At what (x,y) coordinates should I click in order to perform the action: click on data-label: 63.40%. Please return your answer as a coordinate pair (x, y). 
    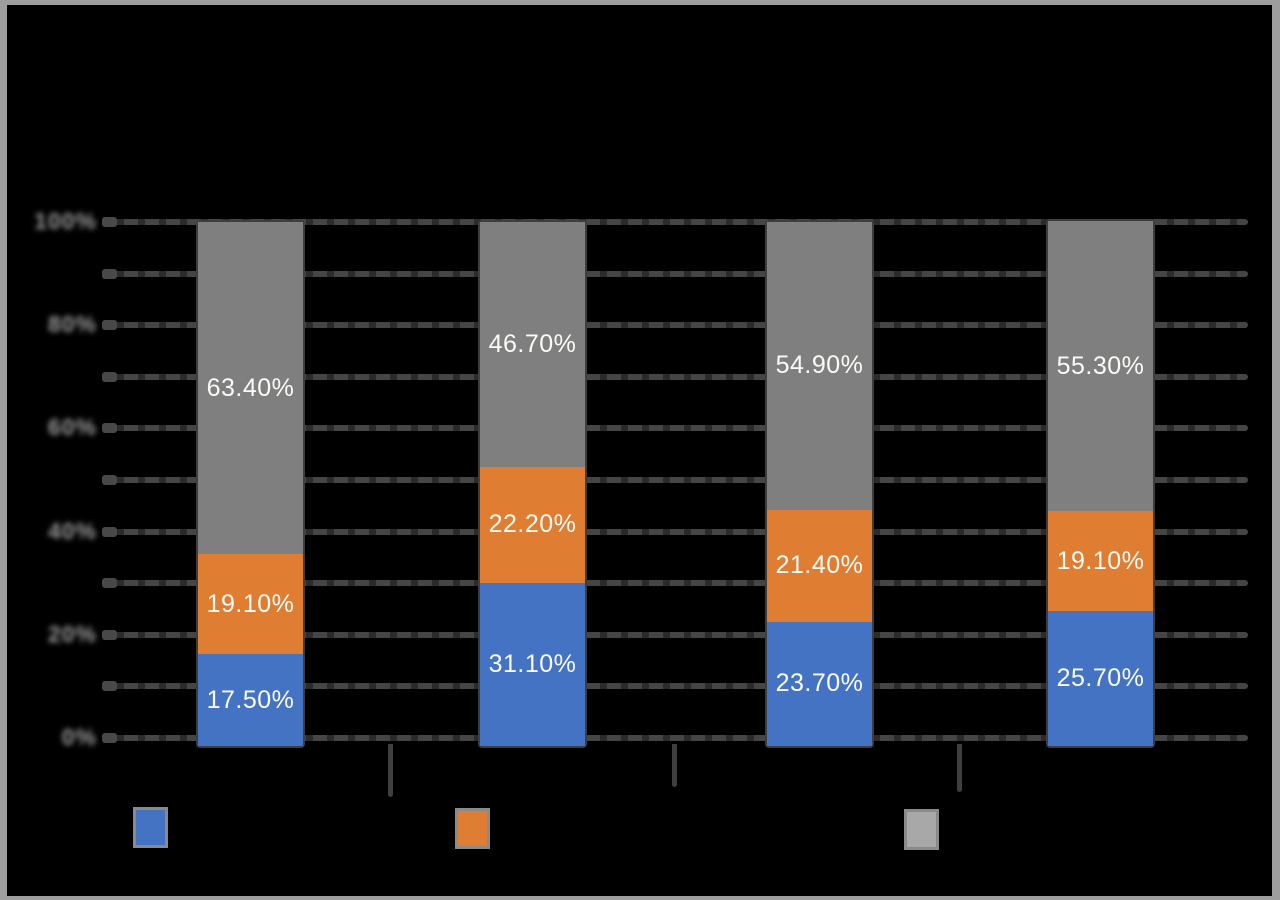
    Looking at the image, I should click on (250, 387).